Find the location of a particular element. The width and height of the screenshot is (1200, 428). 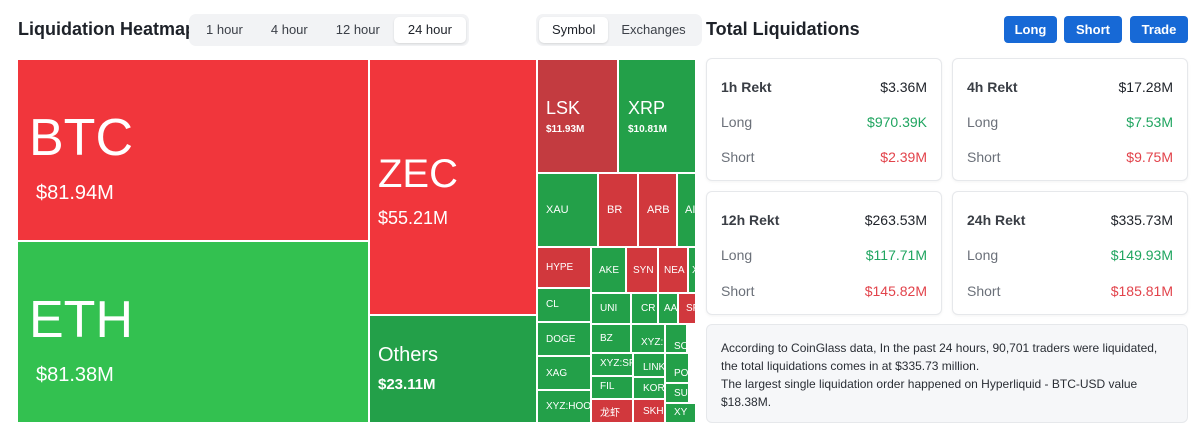

tile-symbol: HYPE is located at coordinates (560, 267).